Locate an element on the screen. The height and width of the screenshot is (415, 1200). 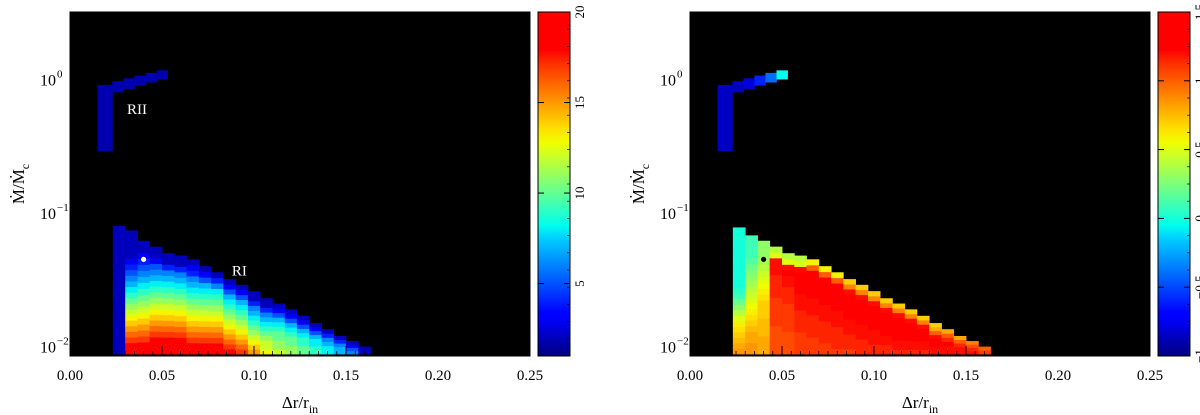
left-colorbar-tick-label: 15 is located at coordinates (579, 102).